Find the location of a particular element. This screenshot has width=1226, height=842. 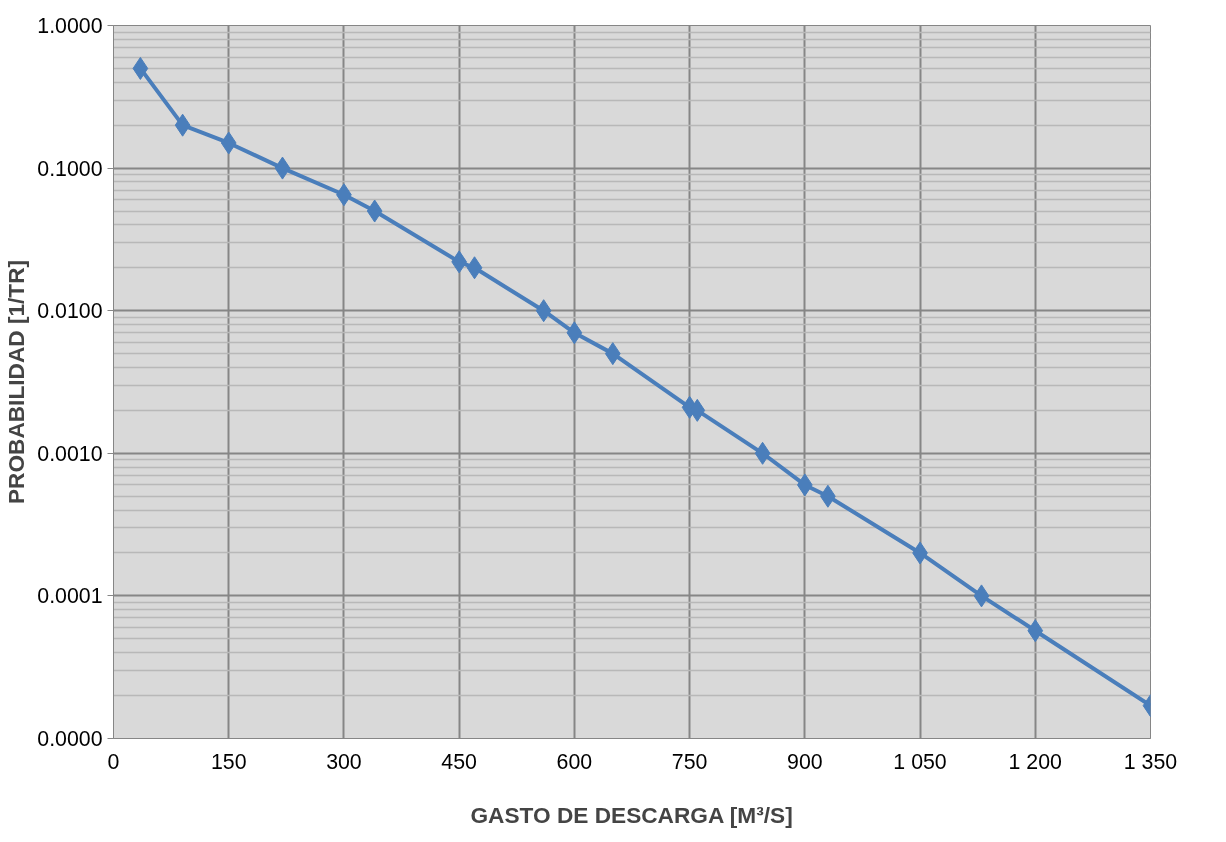

y-tick-label: 0.1000 is located at coordinates (70, 168).